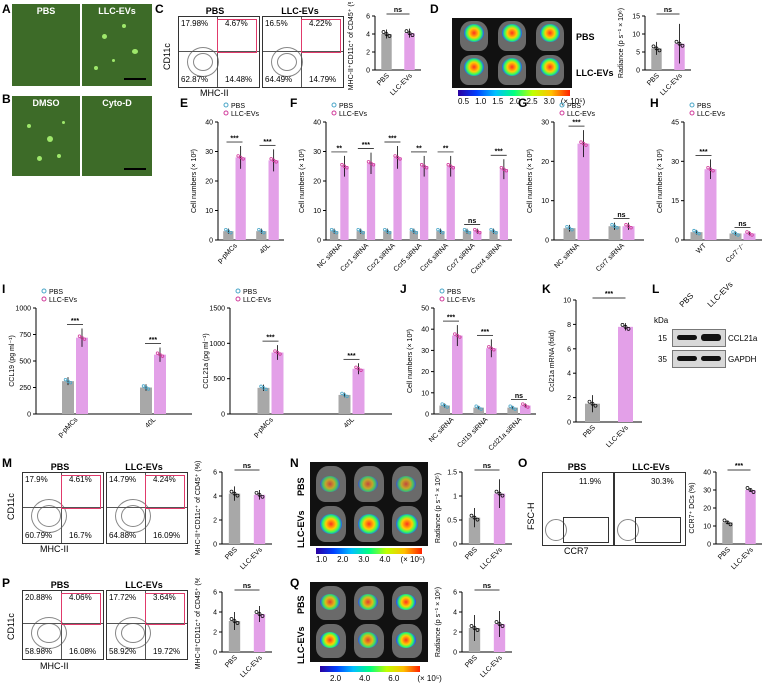  Describe the element at coordinates (528, 101) in the screenshot. I see `color-scale-ticks: 0.5 1.0 1.5 2.0 2.5 3.0 (× 10⁵)` at that location.